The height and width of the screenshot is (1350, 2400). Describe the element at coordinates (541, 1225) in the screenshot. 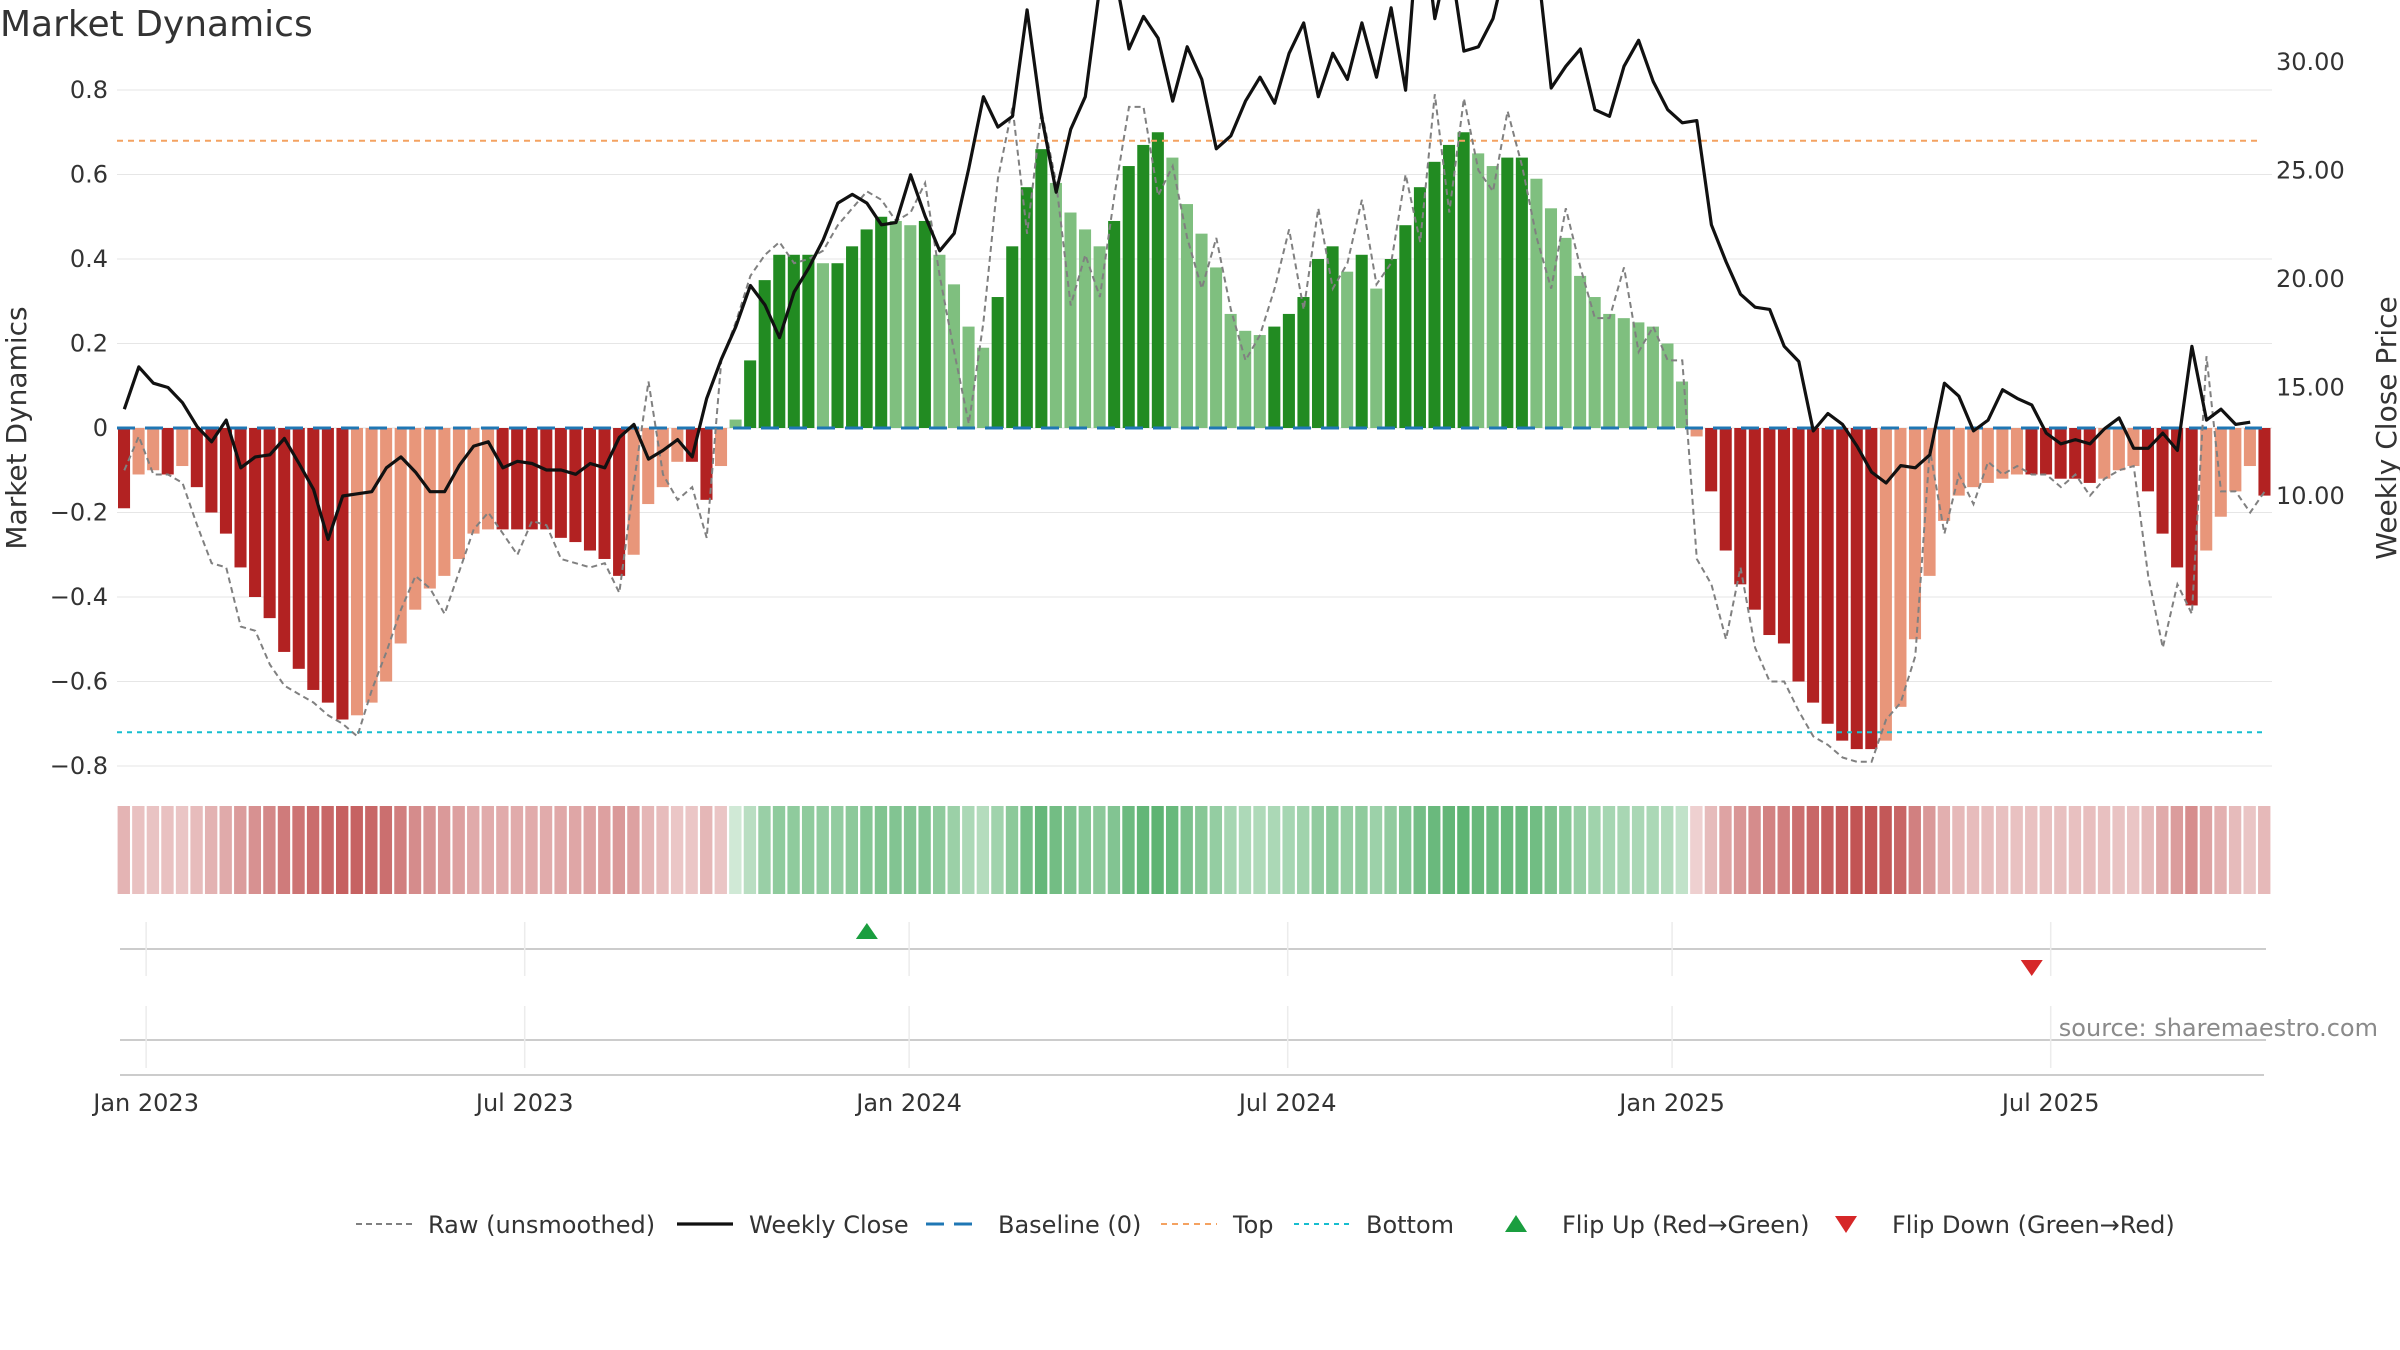

I see `legend-label-0: Raw (unsmoothed)` at that location.